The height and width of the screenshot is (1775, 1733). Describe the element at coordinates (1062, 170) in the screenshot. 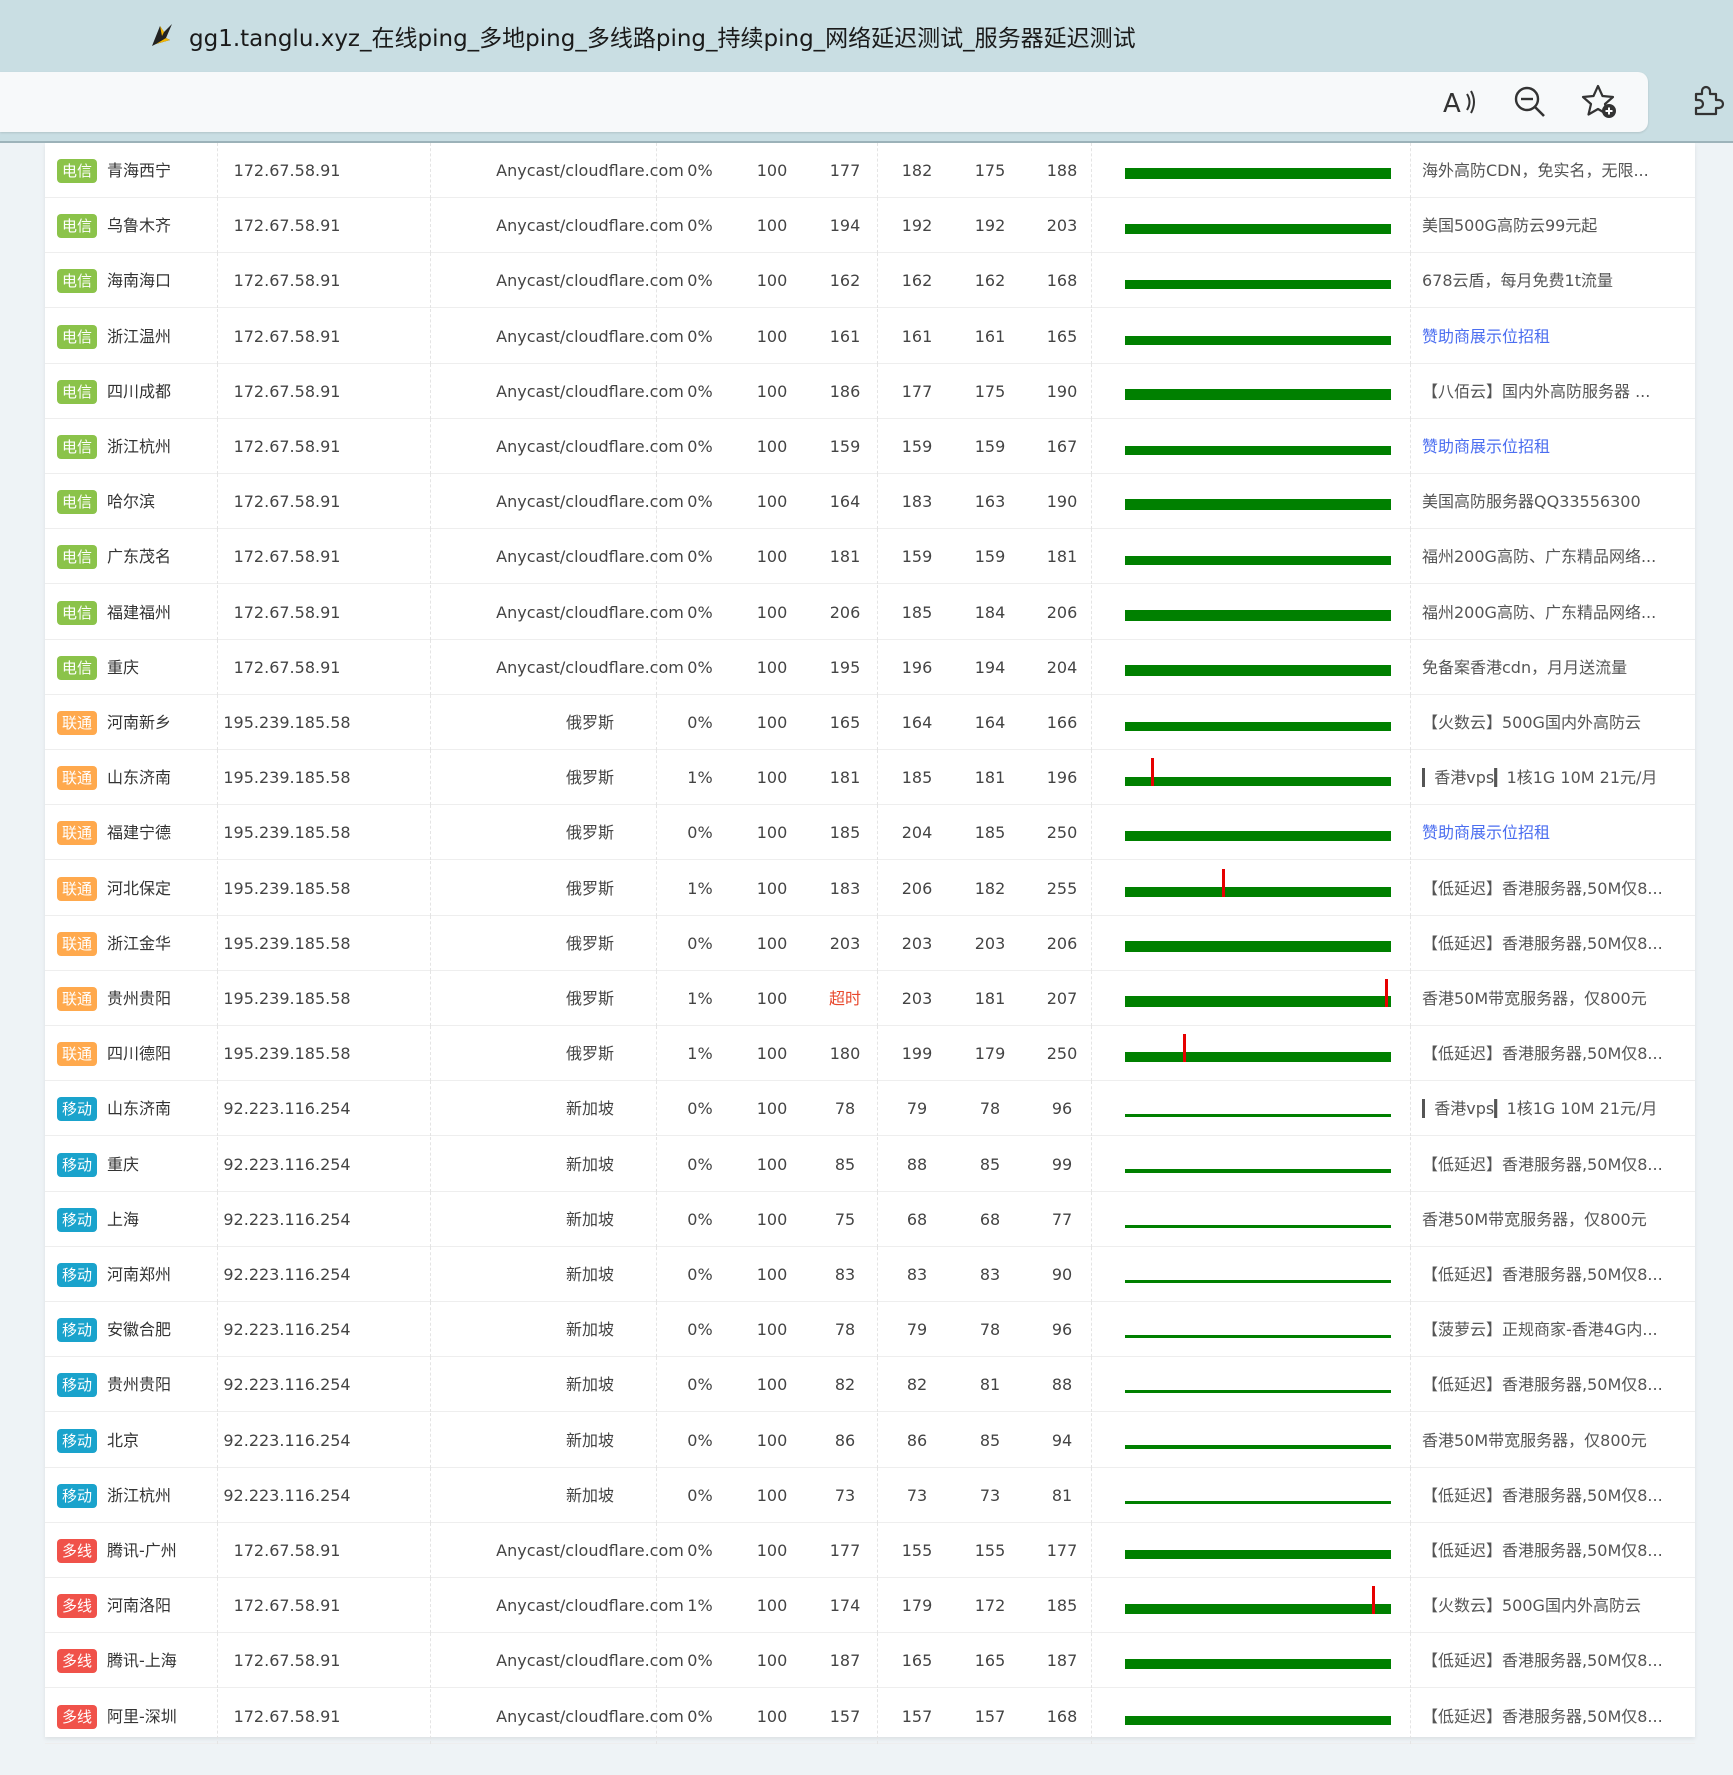

I see `max-cell: 188` at that location.